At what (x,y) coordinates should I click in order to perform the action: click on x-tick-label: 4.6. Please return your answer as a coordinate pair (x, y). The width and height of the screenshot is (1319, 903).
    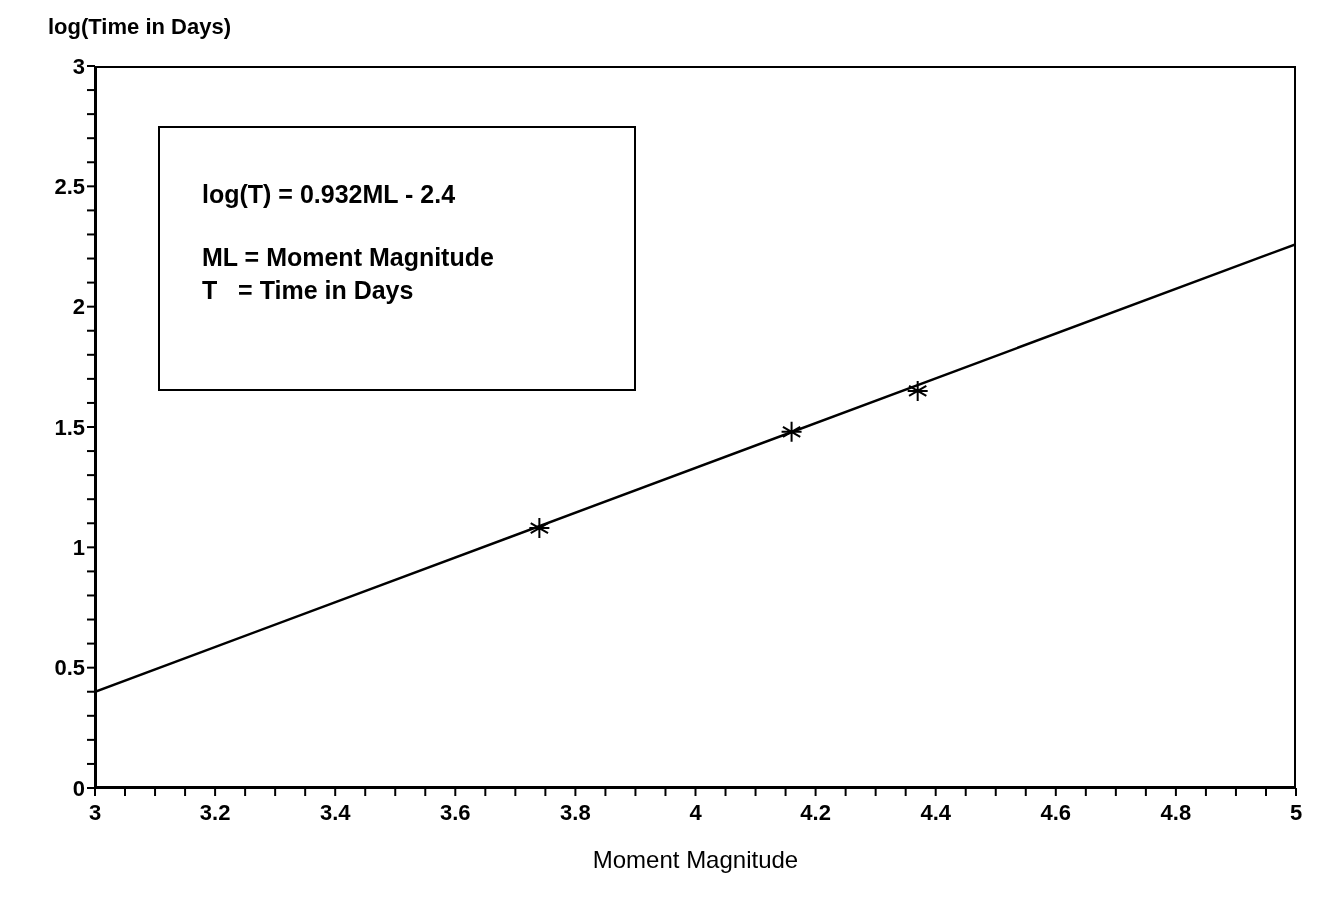
    Looking at the image, I should click on (1056, 812).